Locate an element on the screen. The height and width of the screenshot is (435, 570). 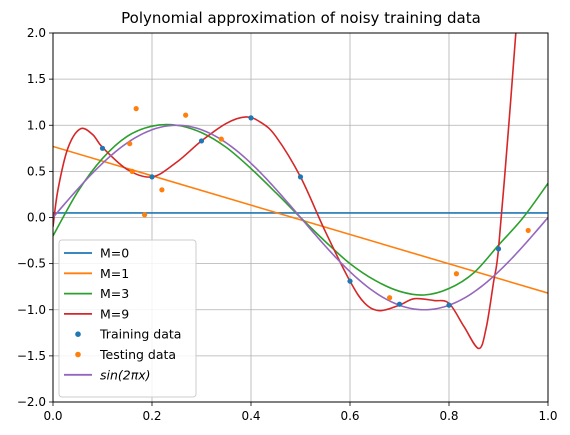
legend-box is located at coordinates (127, 318).